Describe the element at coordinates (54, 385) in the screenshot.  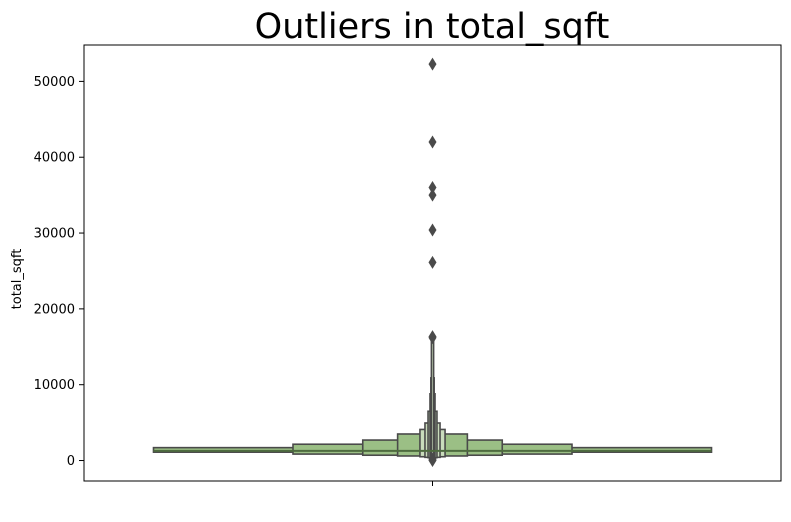
I see `y-tick-label-1: 10000` at that location.